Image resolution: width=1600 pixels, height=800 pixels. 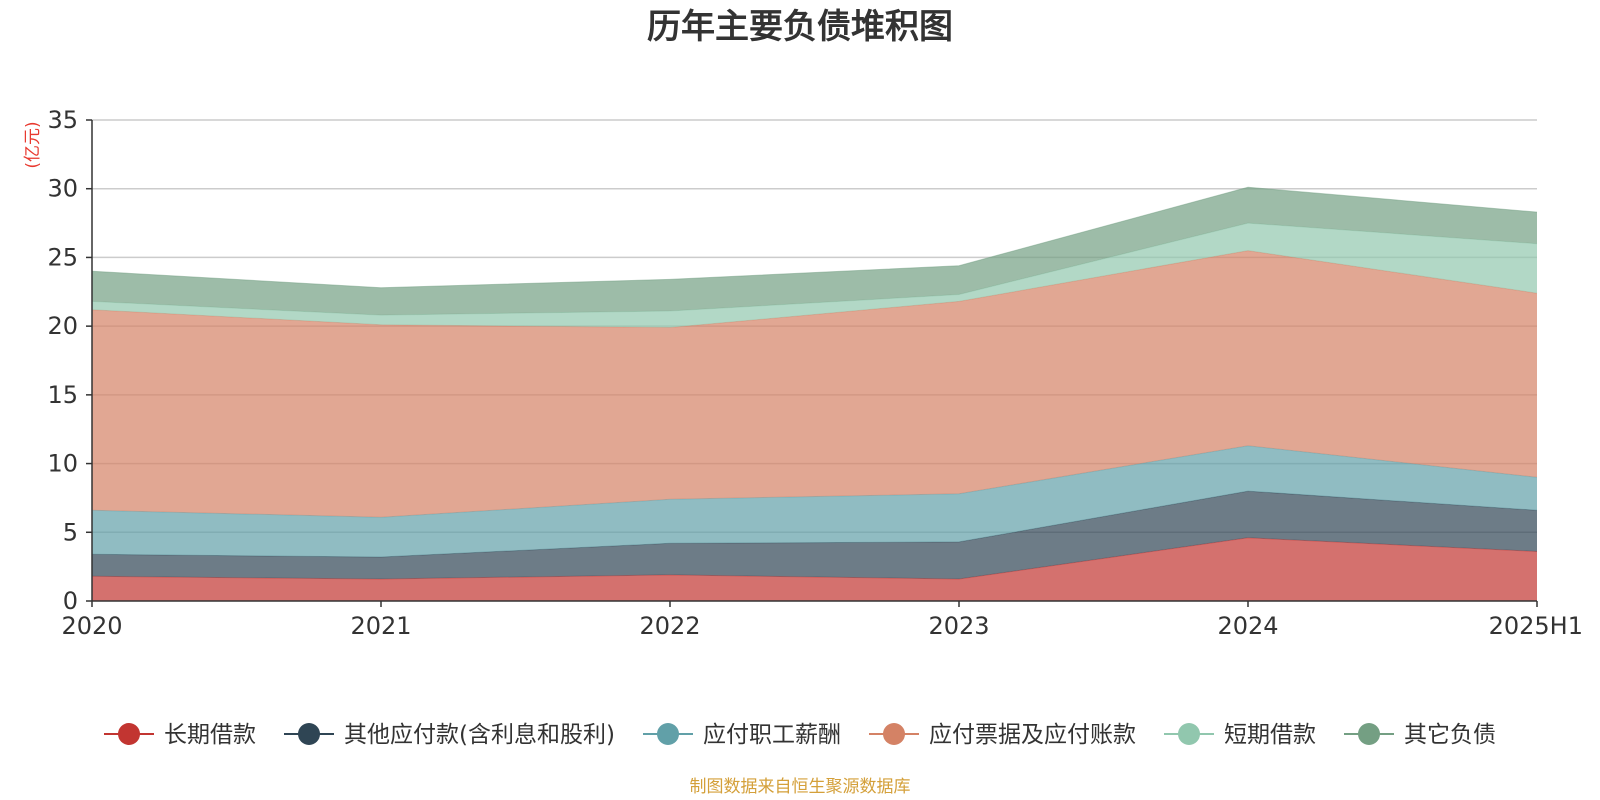 I want to click on y-axis-unit-label: (亿元), so click(x=33, y=144).